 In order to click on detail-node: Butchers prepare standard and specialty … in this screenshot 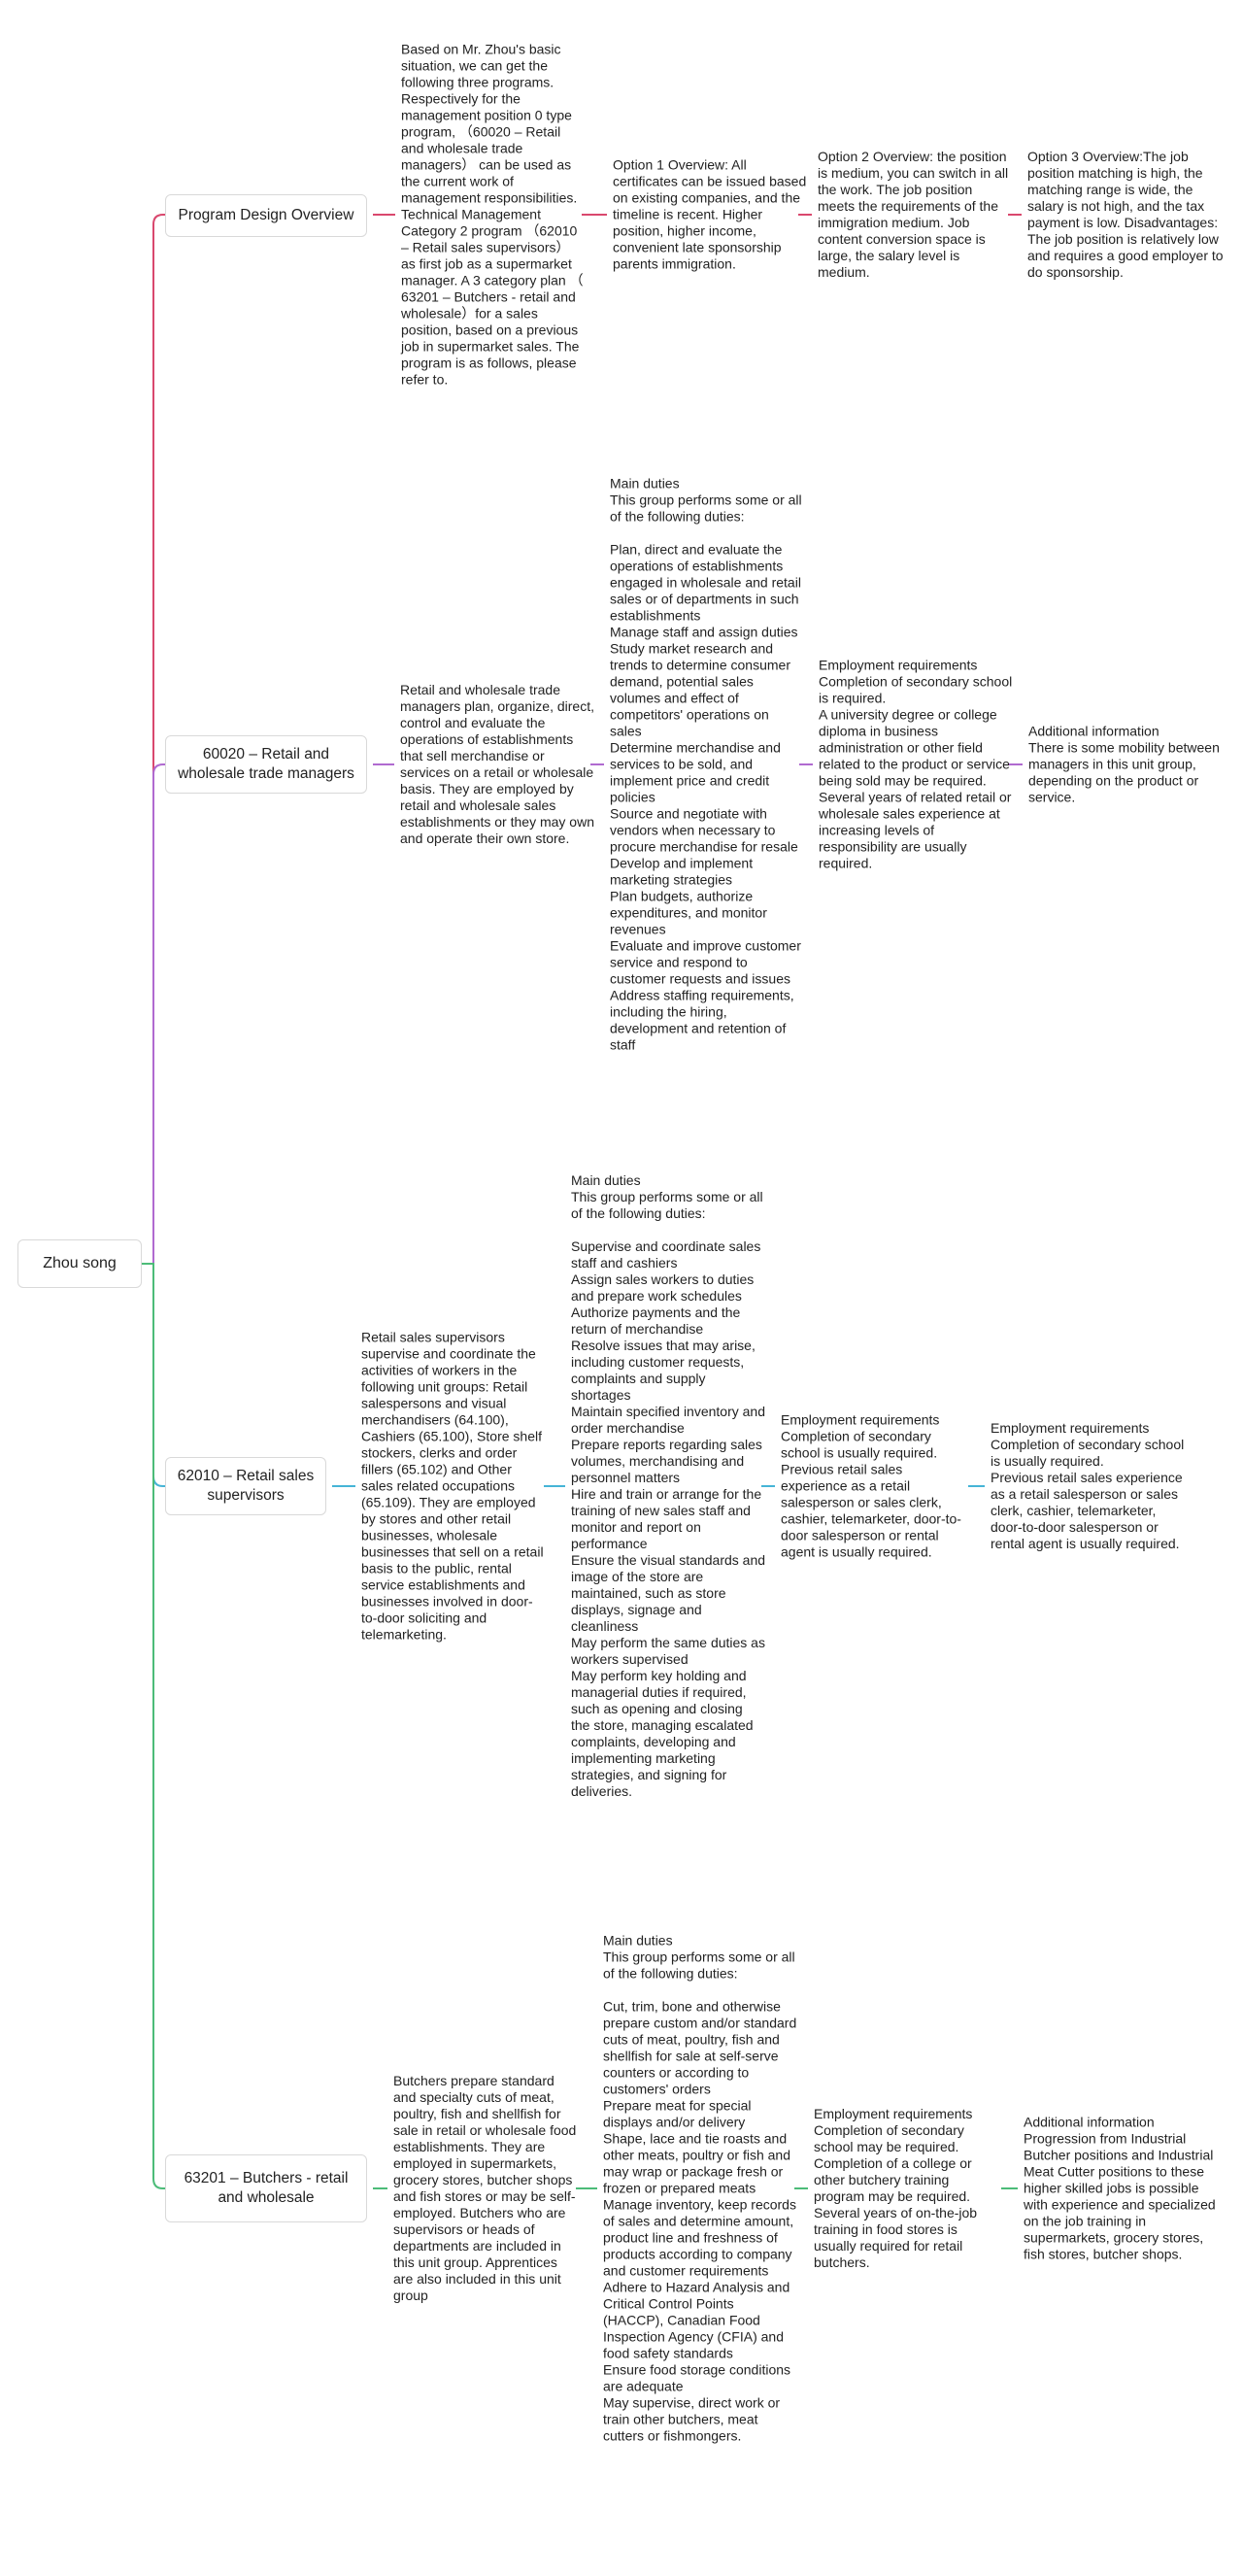, I will do `click(485, 2188)`.